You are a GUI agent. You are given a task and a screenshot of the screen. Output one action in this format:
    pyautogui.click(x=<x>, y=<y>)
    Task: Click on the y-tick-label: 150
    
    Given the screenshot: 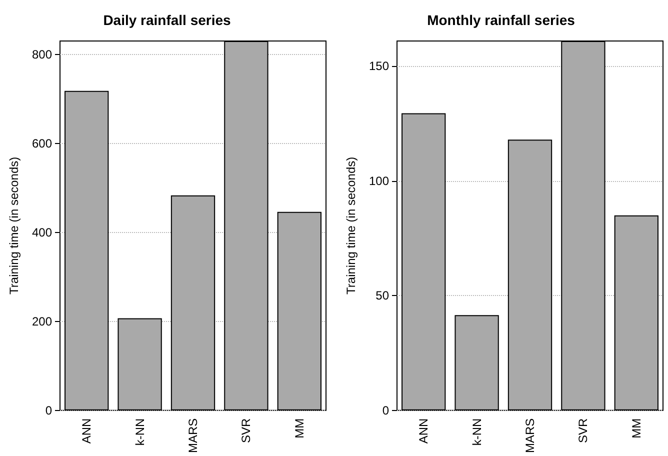 What is the action you would take?
    pyautogui.click(x=379, y=66)
    